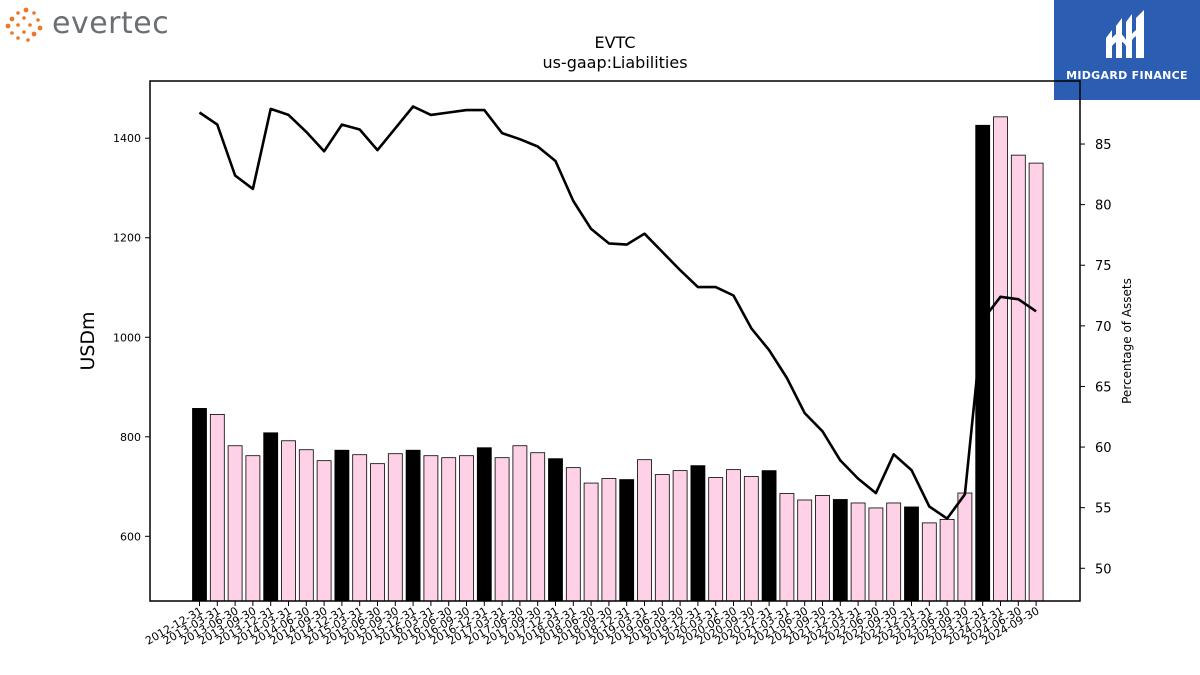 The width and height of the screenshot is (1200, 675). What do you see at coordinates (130, 437) in the screenshot?
I see `y-tick-label: 800` at bounding box center [130, 437].